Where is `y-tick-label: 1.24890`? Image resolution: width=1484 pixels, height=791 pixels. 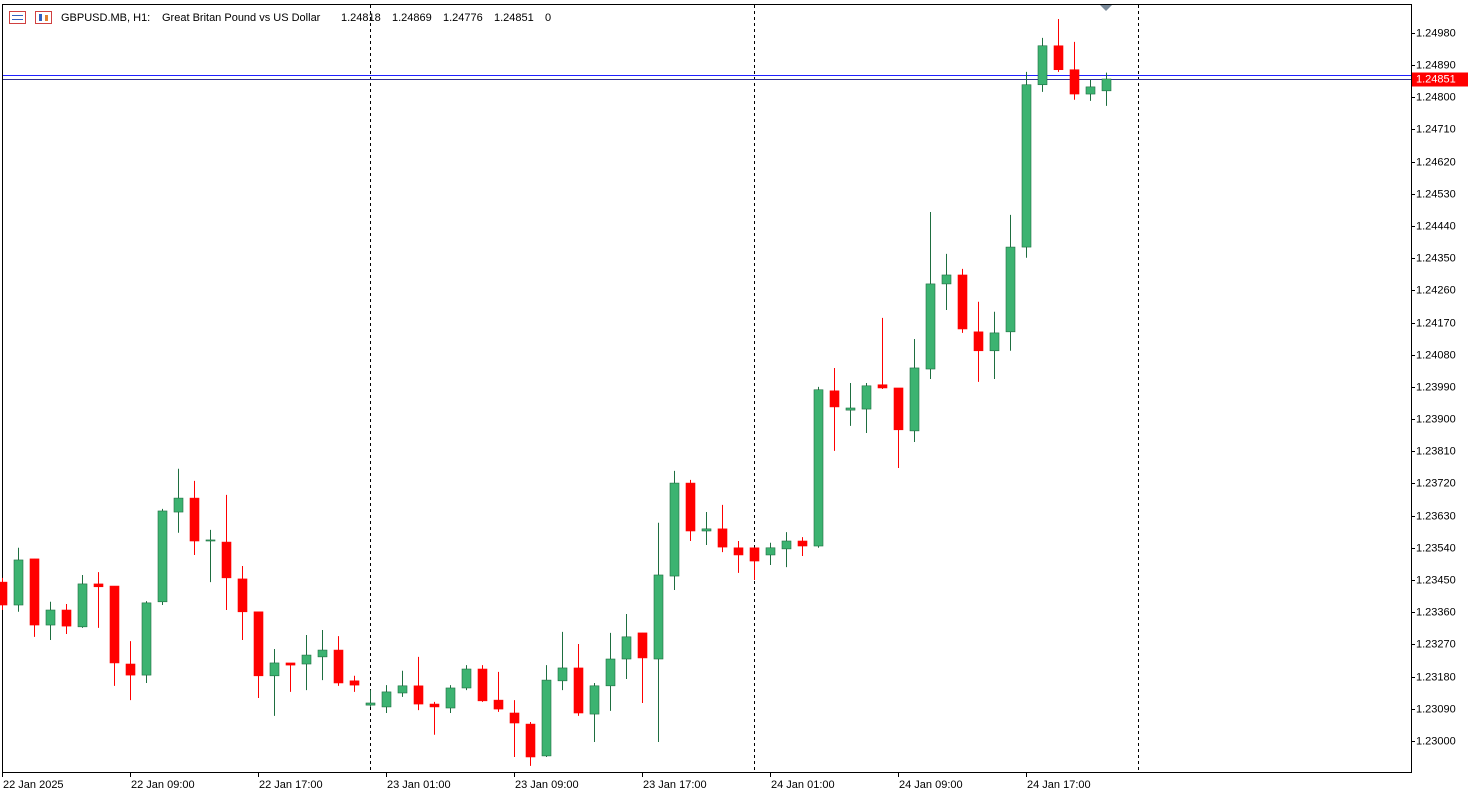
y-tick-label: 1.24890 is located at coordinates (1436, 65).